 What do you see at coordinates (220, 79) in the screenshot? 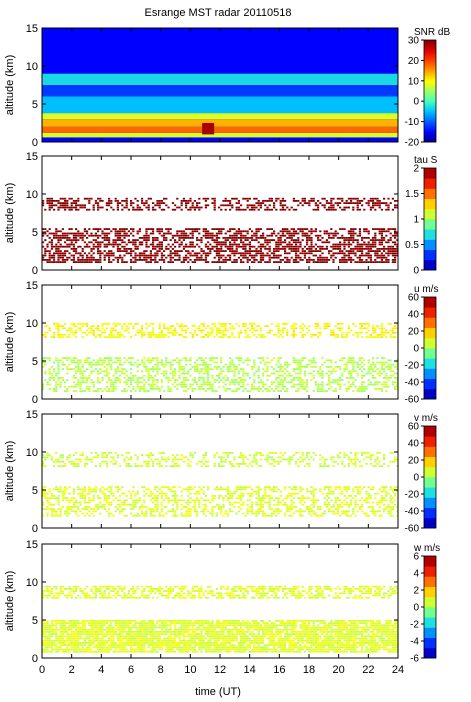
I see `layer-band` at bounding box center [220, 79].